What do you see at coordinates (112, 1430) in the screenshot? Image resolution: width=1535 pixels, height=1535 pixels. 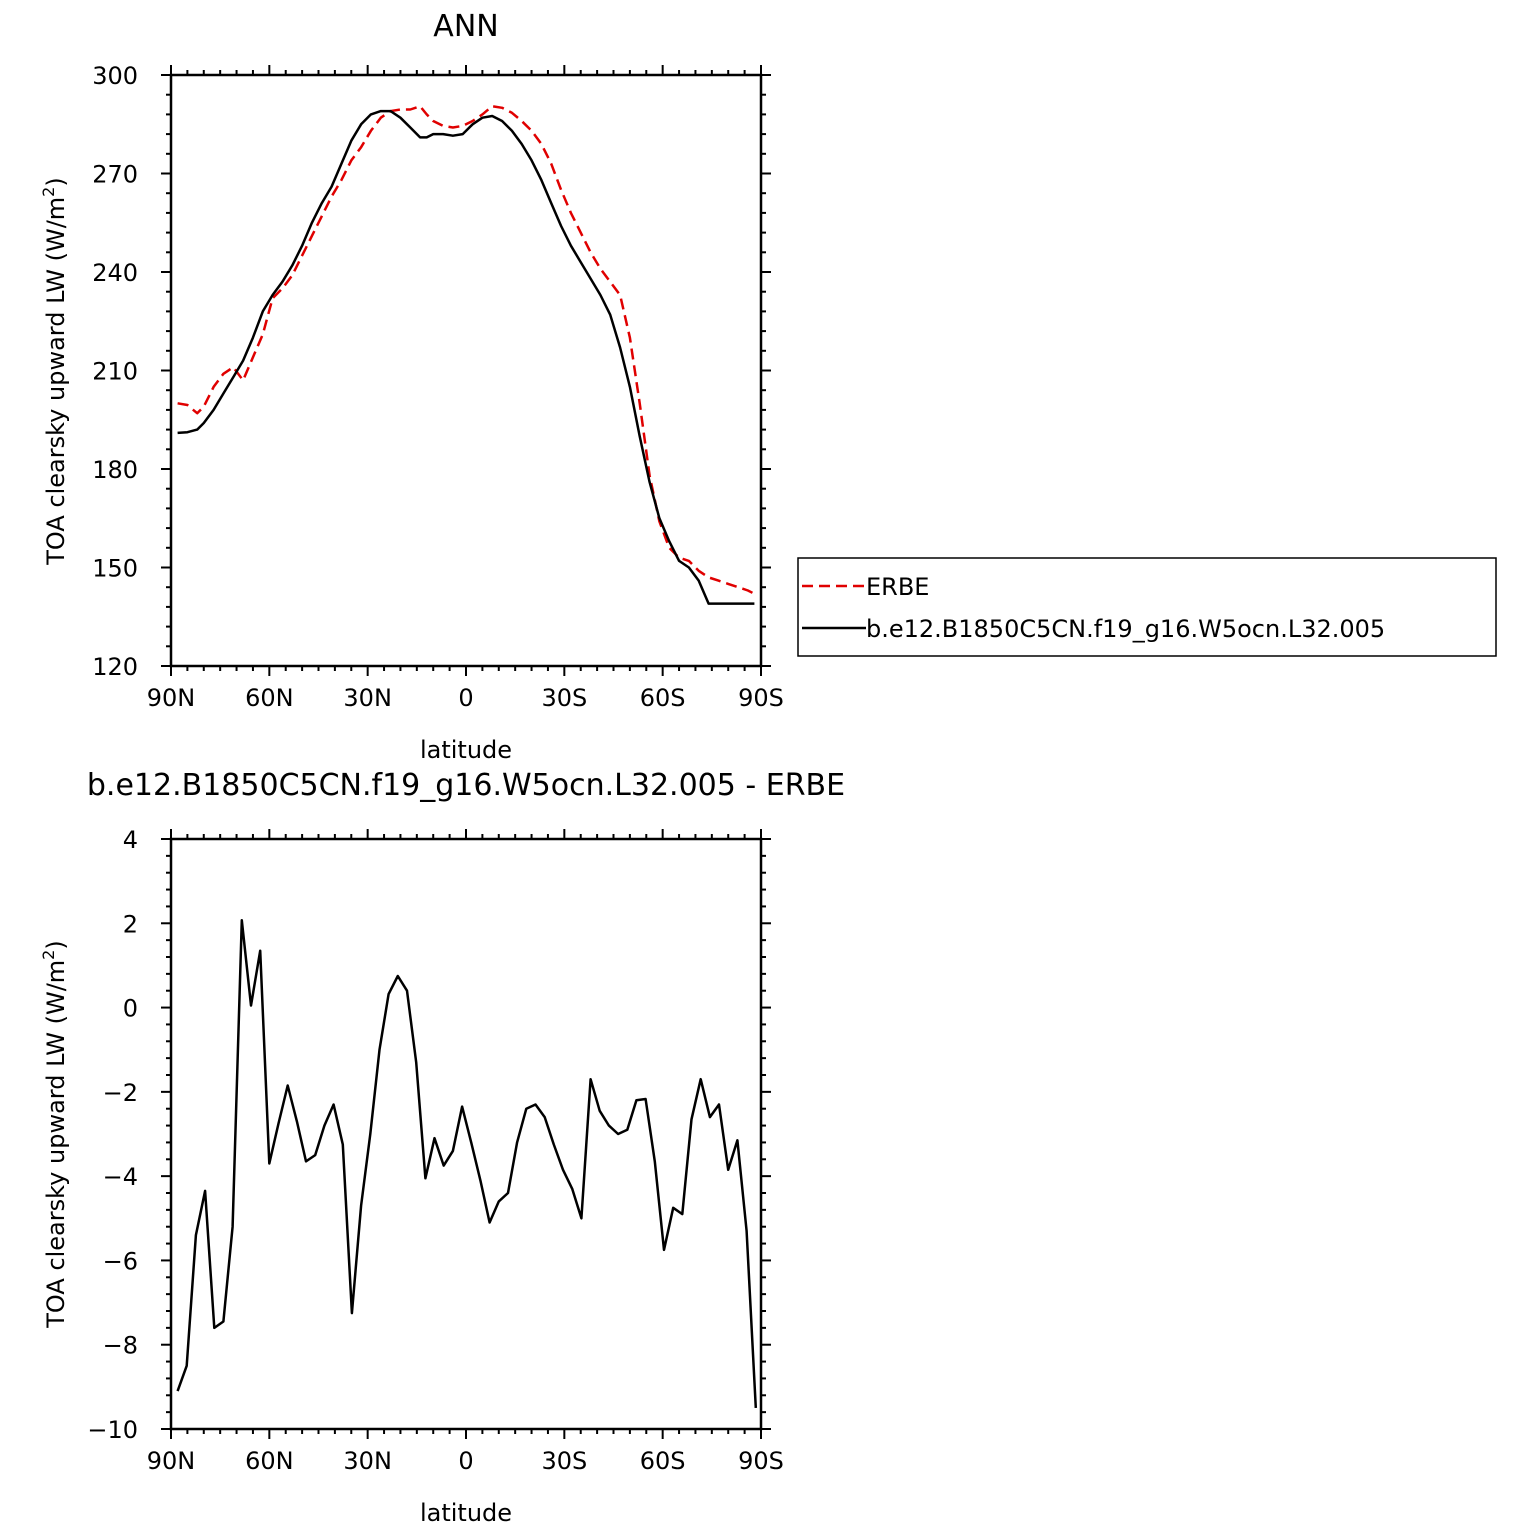 I see `bottom-y-tick-label: −10` at bounding box center [112, 1430].